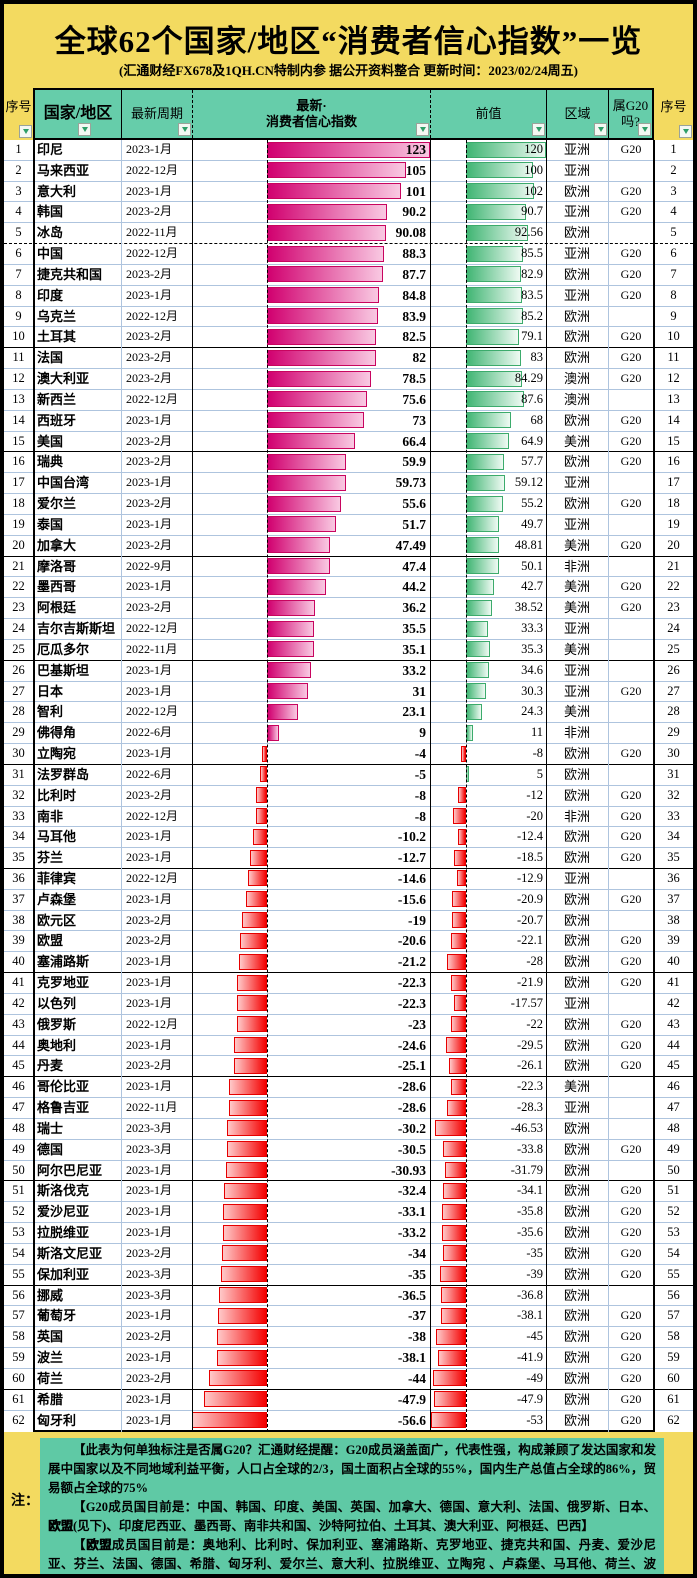 The height and width of the screenshot is (1578, 697). I want to click on previous-value: 5, so click(539, 773).